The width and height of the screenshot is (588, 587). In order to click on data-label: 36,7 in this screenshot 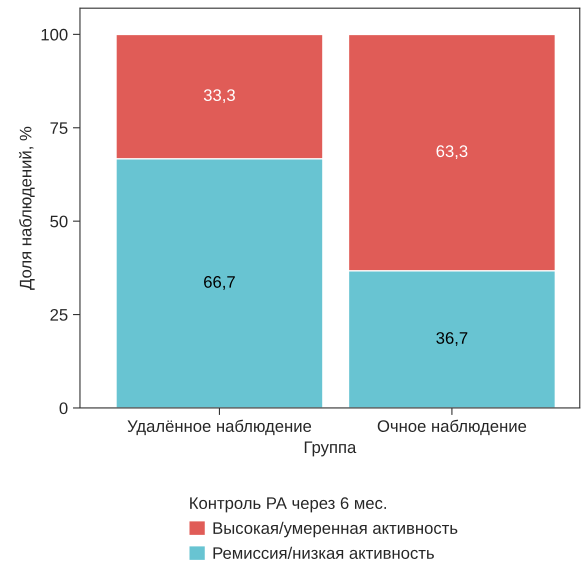, I will do `click(452, 339)`.